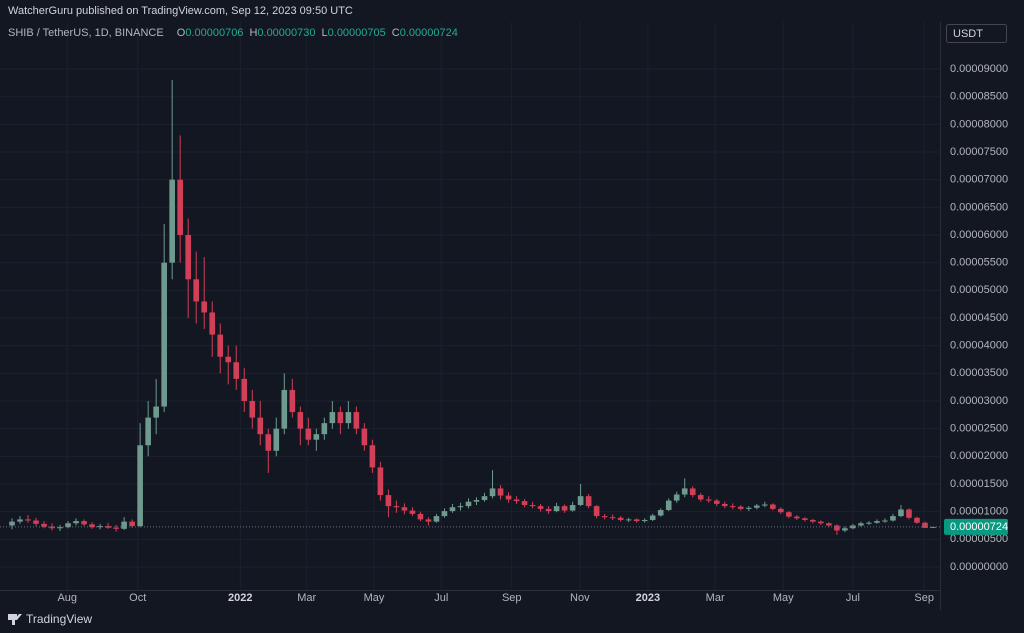 This screenshot has width=1024, height=633. I want to click on y-tick-label: 0.00007500, so click(979, 152).